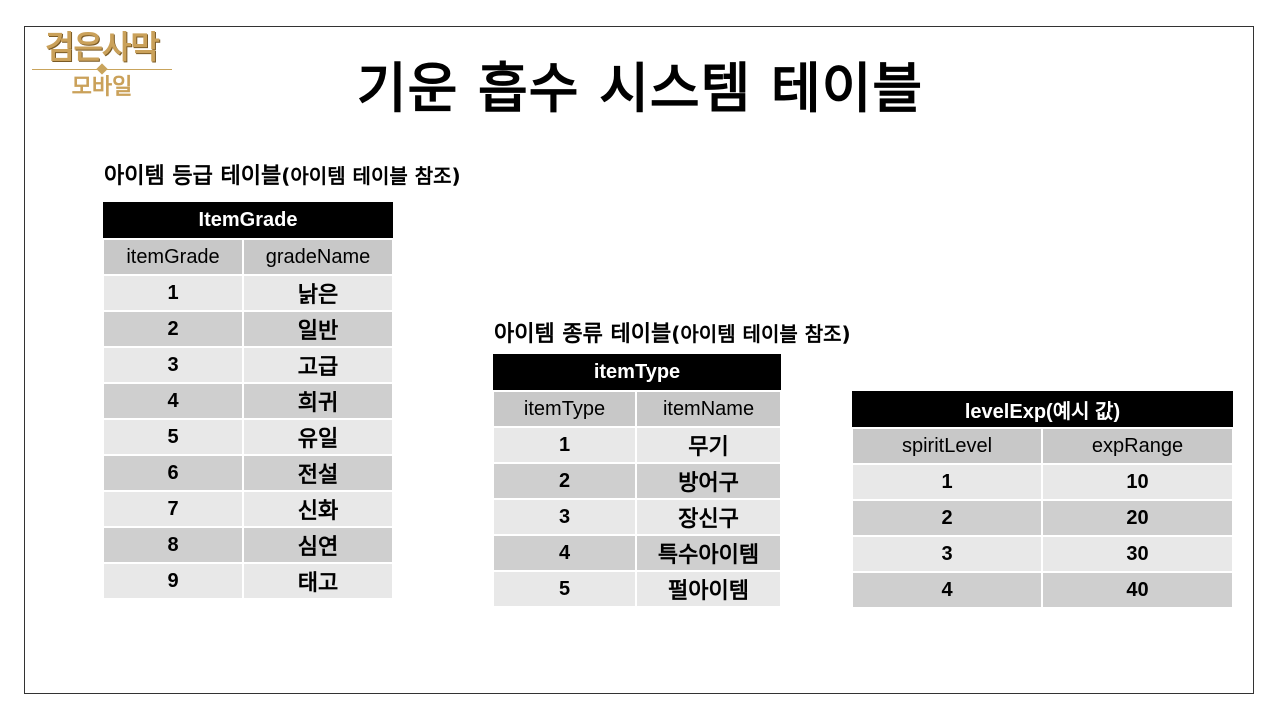 This screenshot has height=720, width=1280. What do you see at coordinates (1137, 518) in the screenshot?
I see `exp-cell: 20` at bounding box center [1137, 518].